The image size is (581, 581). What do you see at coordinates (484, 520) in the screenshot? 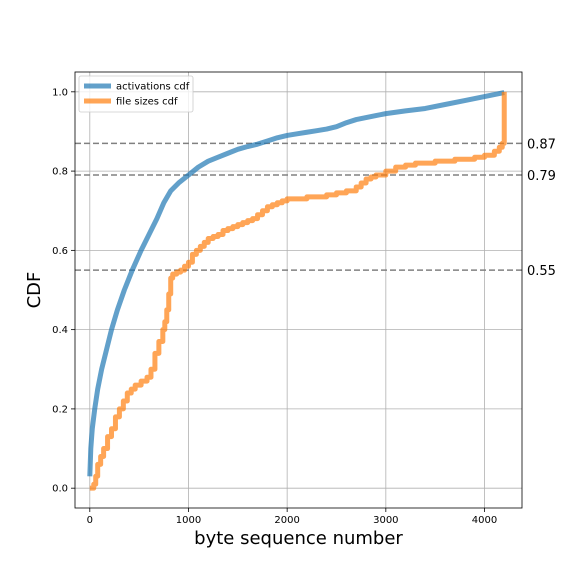
I see `x-tick-label: 4000` at bounding box center [484, 520].